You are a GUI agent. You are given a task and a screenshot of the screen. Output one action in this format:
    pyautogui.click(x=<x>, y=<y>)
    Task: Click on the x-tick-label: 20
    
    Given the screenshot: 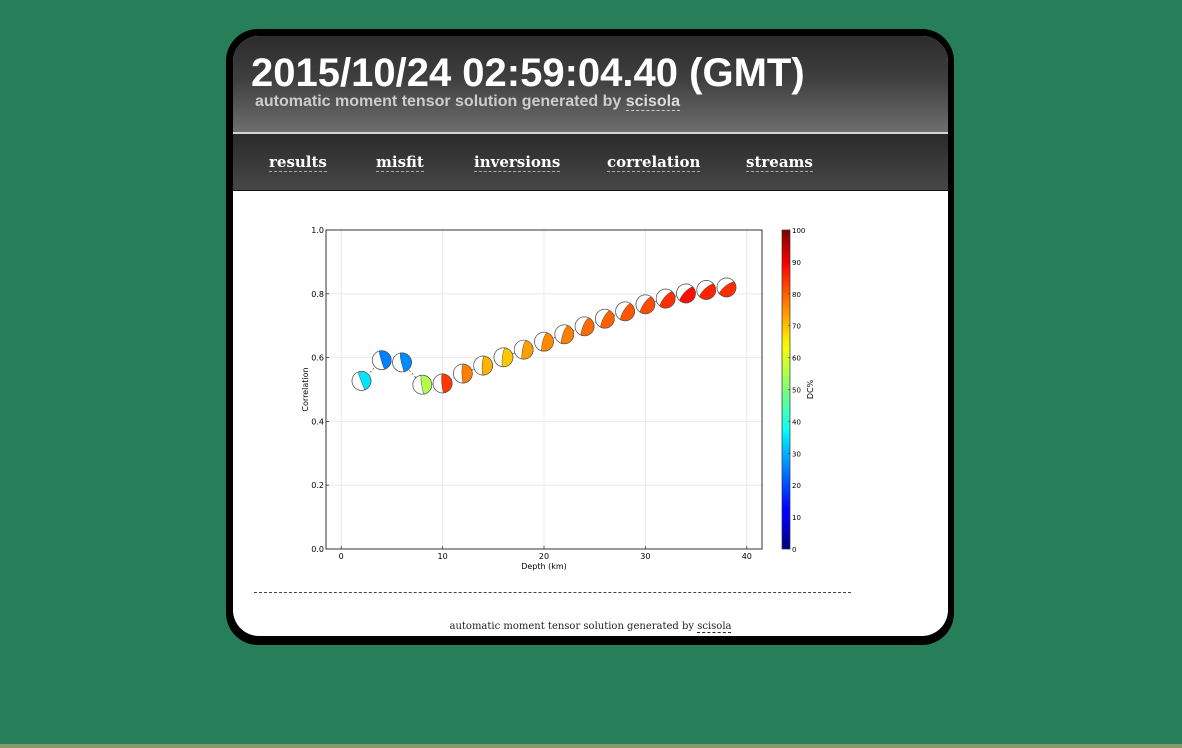 What is the action you would take?
    pyautogui.click(x=544, y=556)
    